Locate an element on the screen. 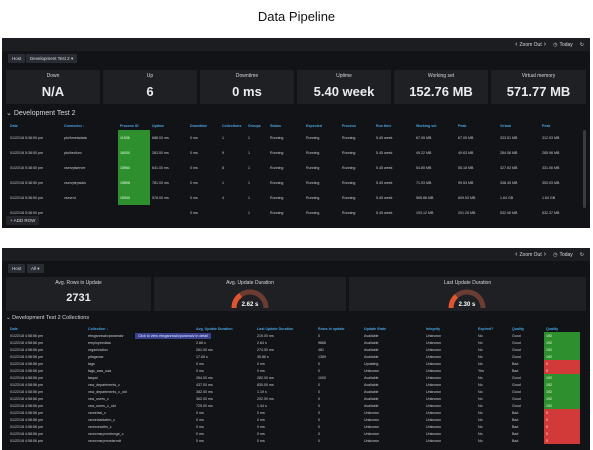 This screenshot has height=450, width=593. table-cell: 16000 is located at coordinates (134, 152).